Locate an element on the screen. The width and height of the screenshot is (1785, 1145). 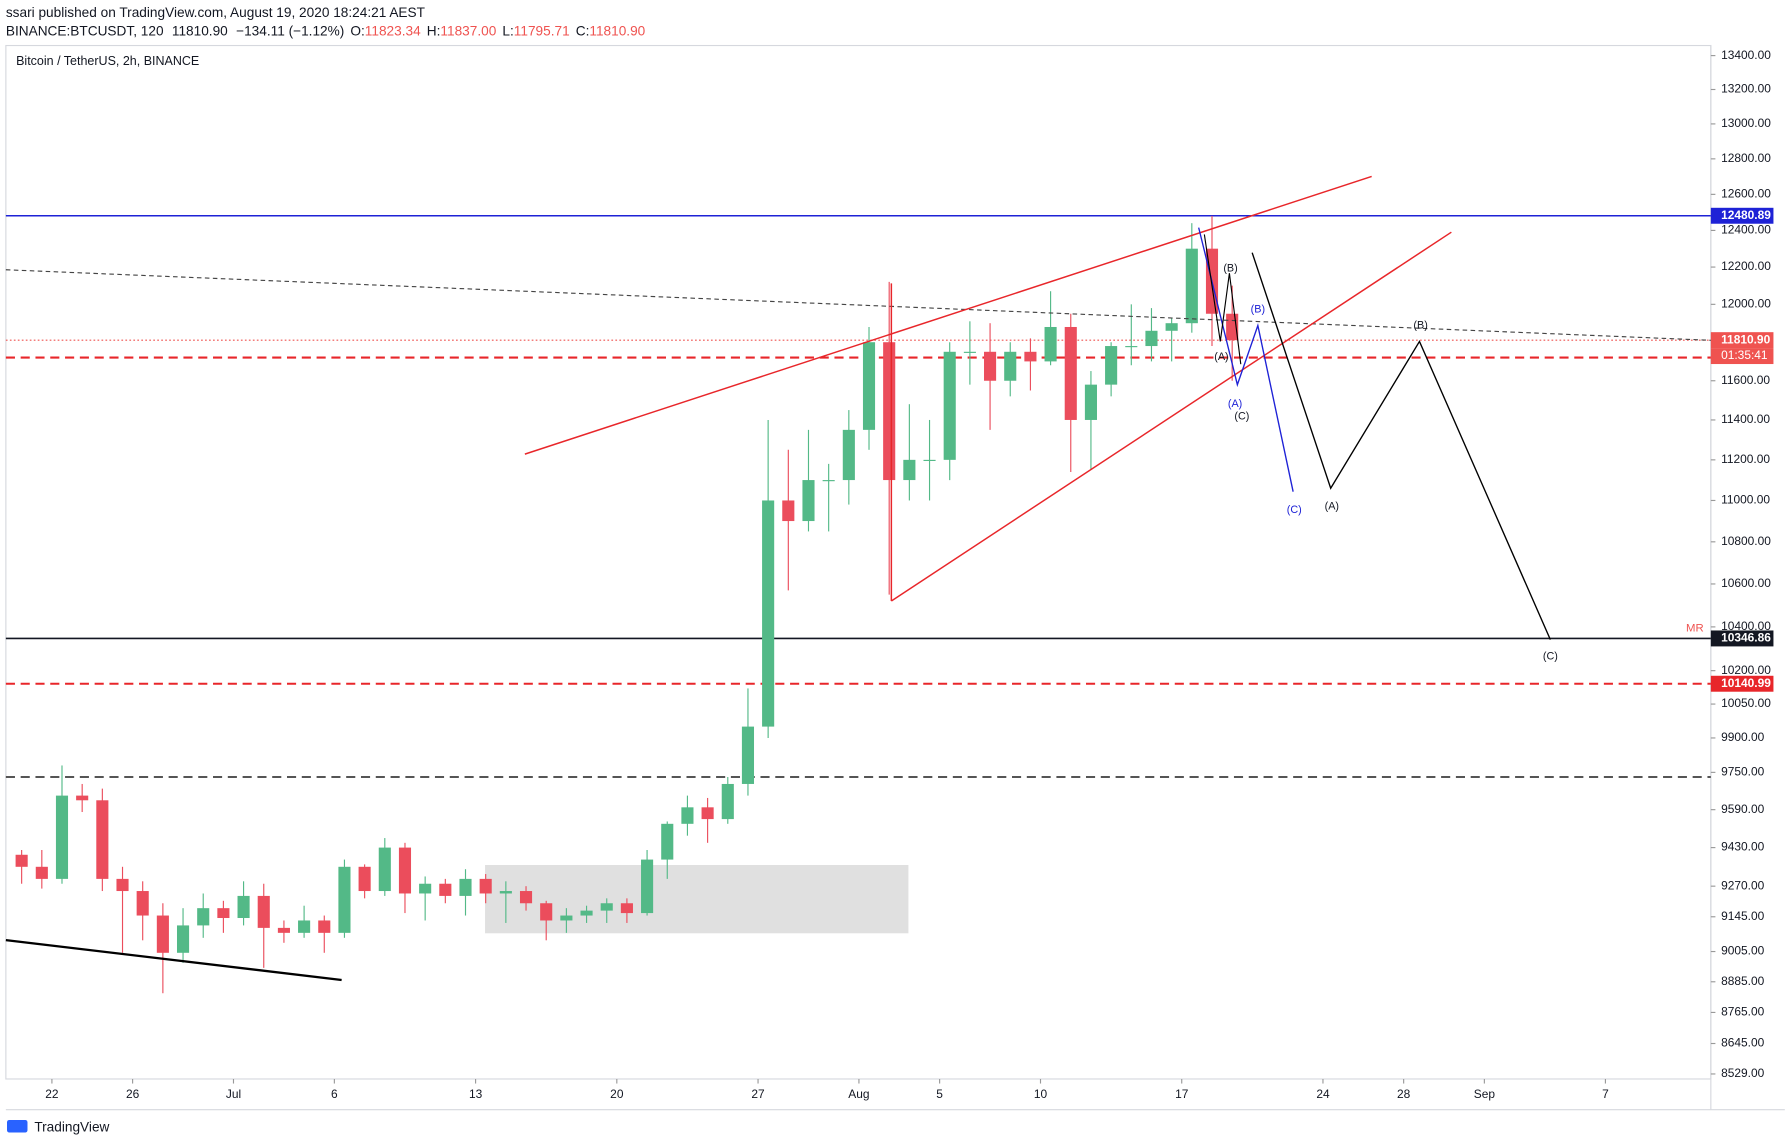
x-tick-label: Jul is located at coordinates (233, 1094).